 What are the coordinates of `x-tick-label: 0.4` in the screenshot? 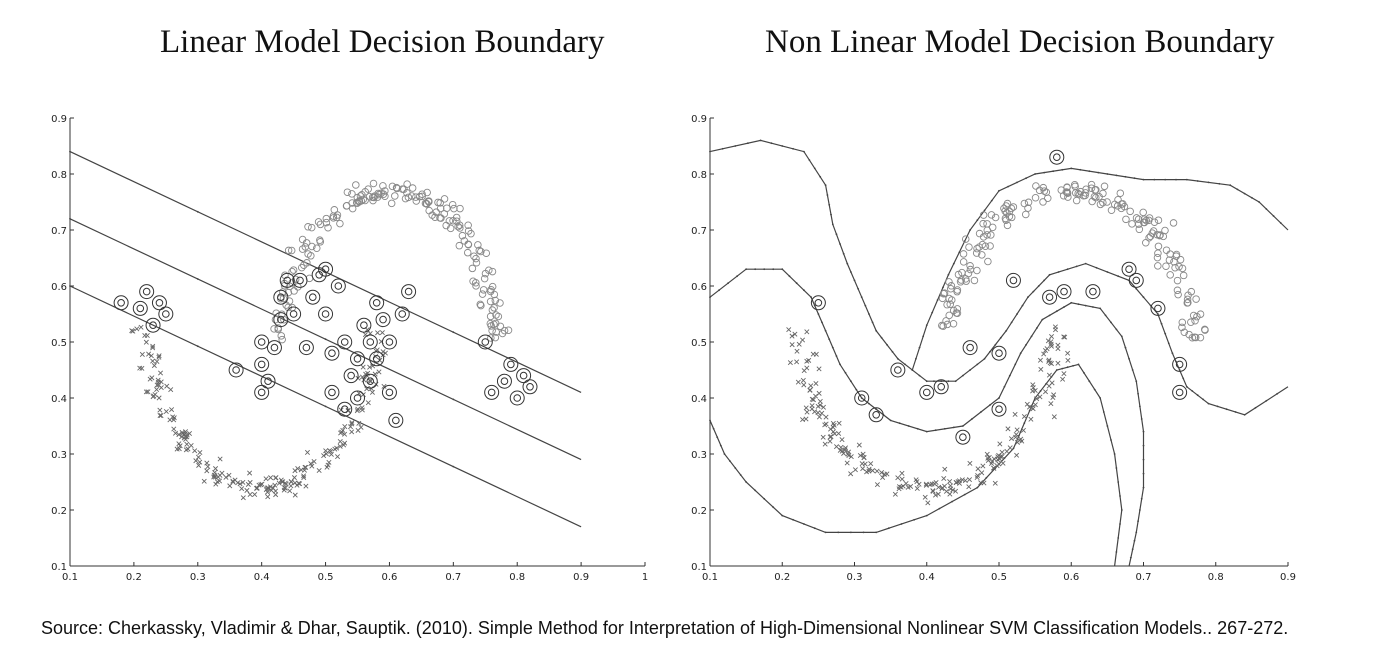 It's located at (262, 577).